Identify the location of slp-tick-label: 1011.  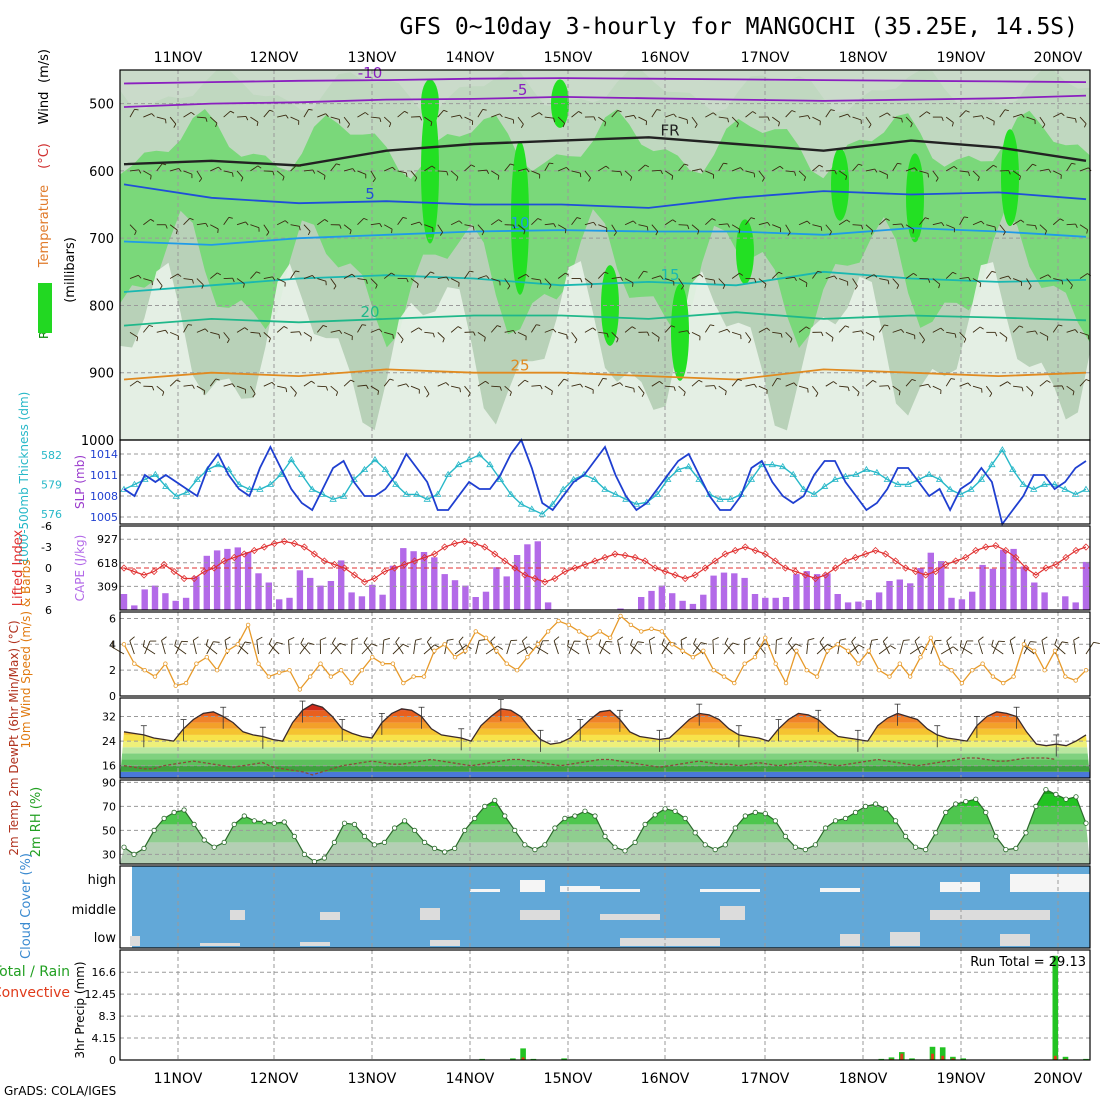
(104, 475).